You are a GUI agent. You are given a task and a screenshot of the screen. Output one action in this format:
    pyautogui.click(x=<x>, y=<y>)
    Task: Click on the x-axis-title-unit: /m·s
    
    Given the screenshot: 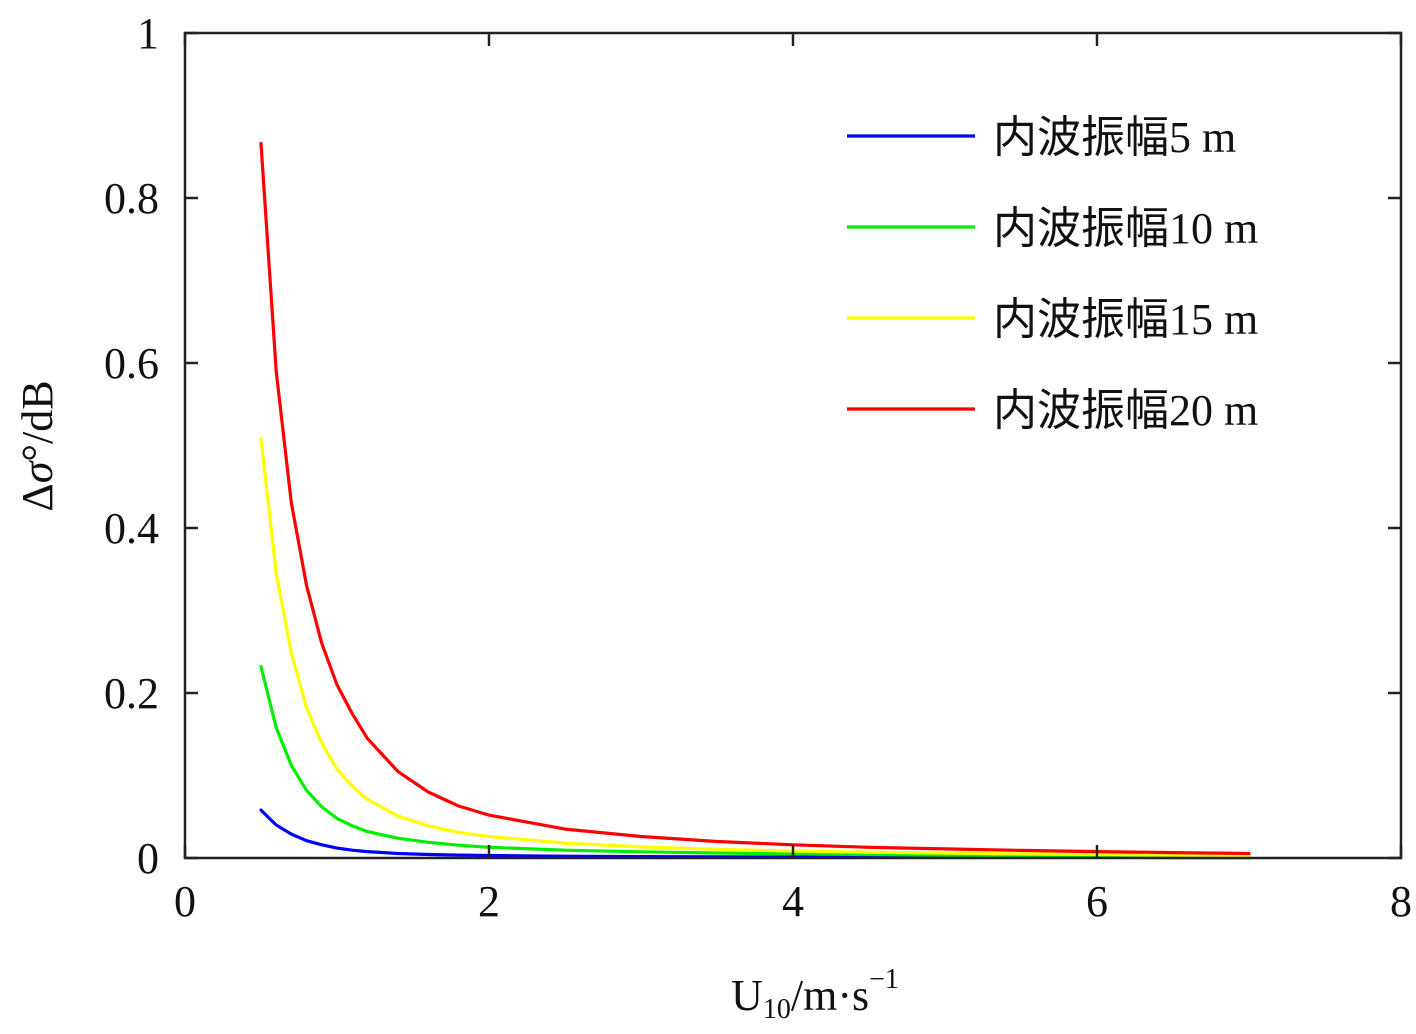 What is the action you would take?
    pyautogui.click(x=830, y=995)
    